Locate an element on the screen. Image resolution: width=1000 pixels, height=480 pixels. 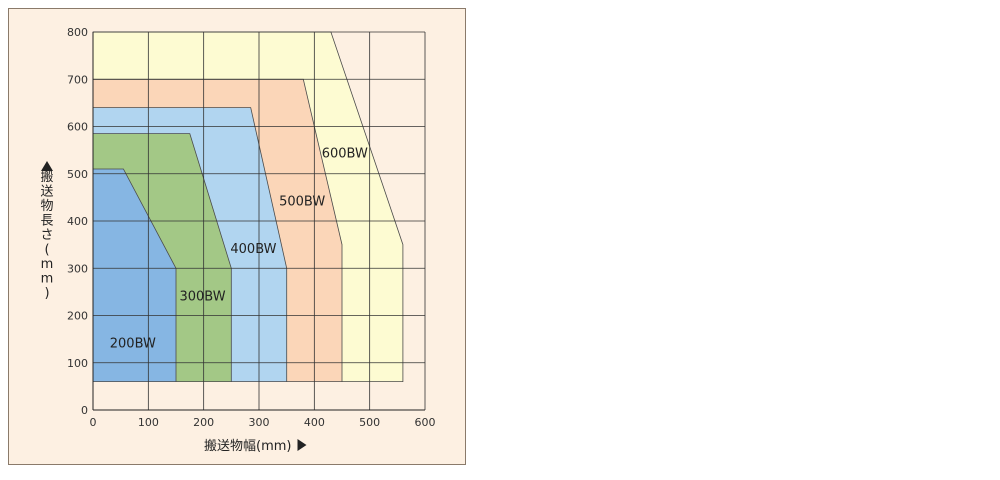
series-label-200bw: 200BW is located at coordinates (133, 343).